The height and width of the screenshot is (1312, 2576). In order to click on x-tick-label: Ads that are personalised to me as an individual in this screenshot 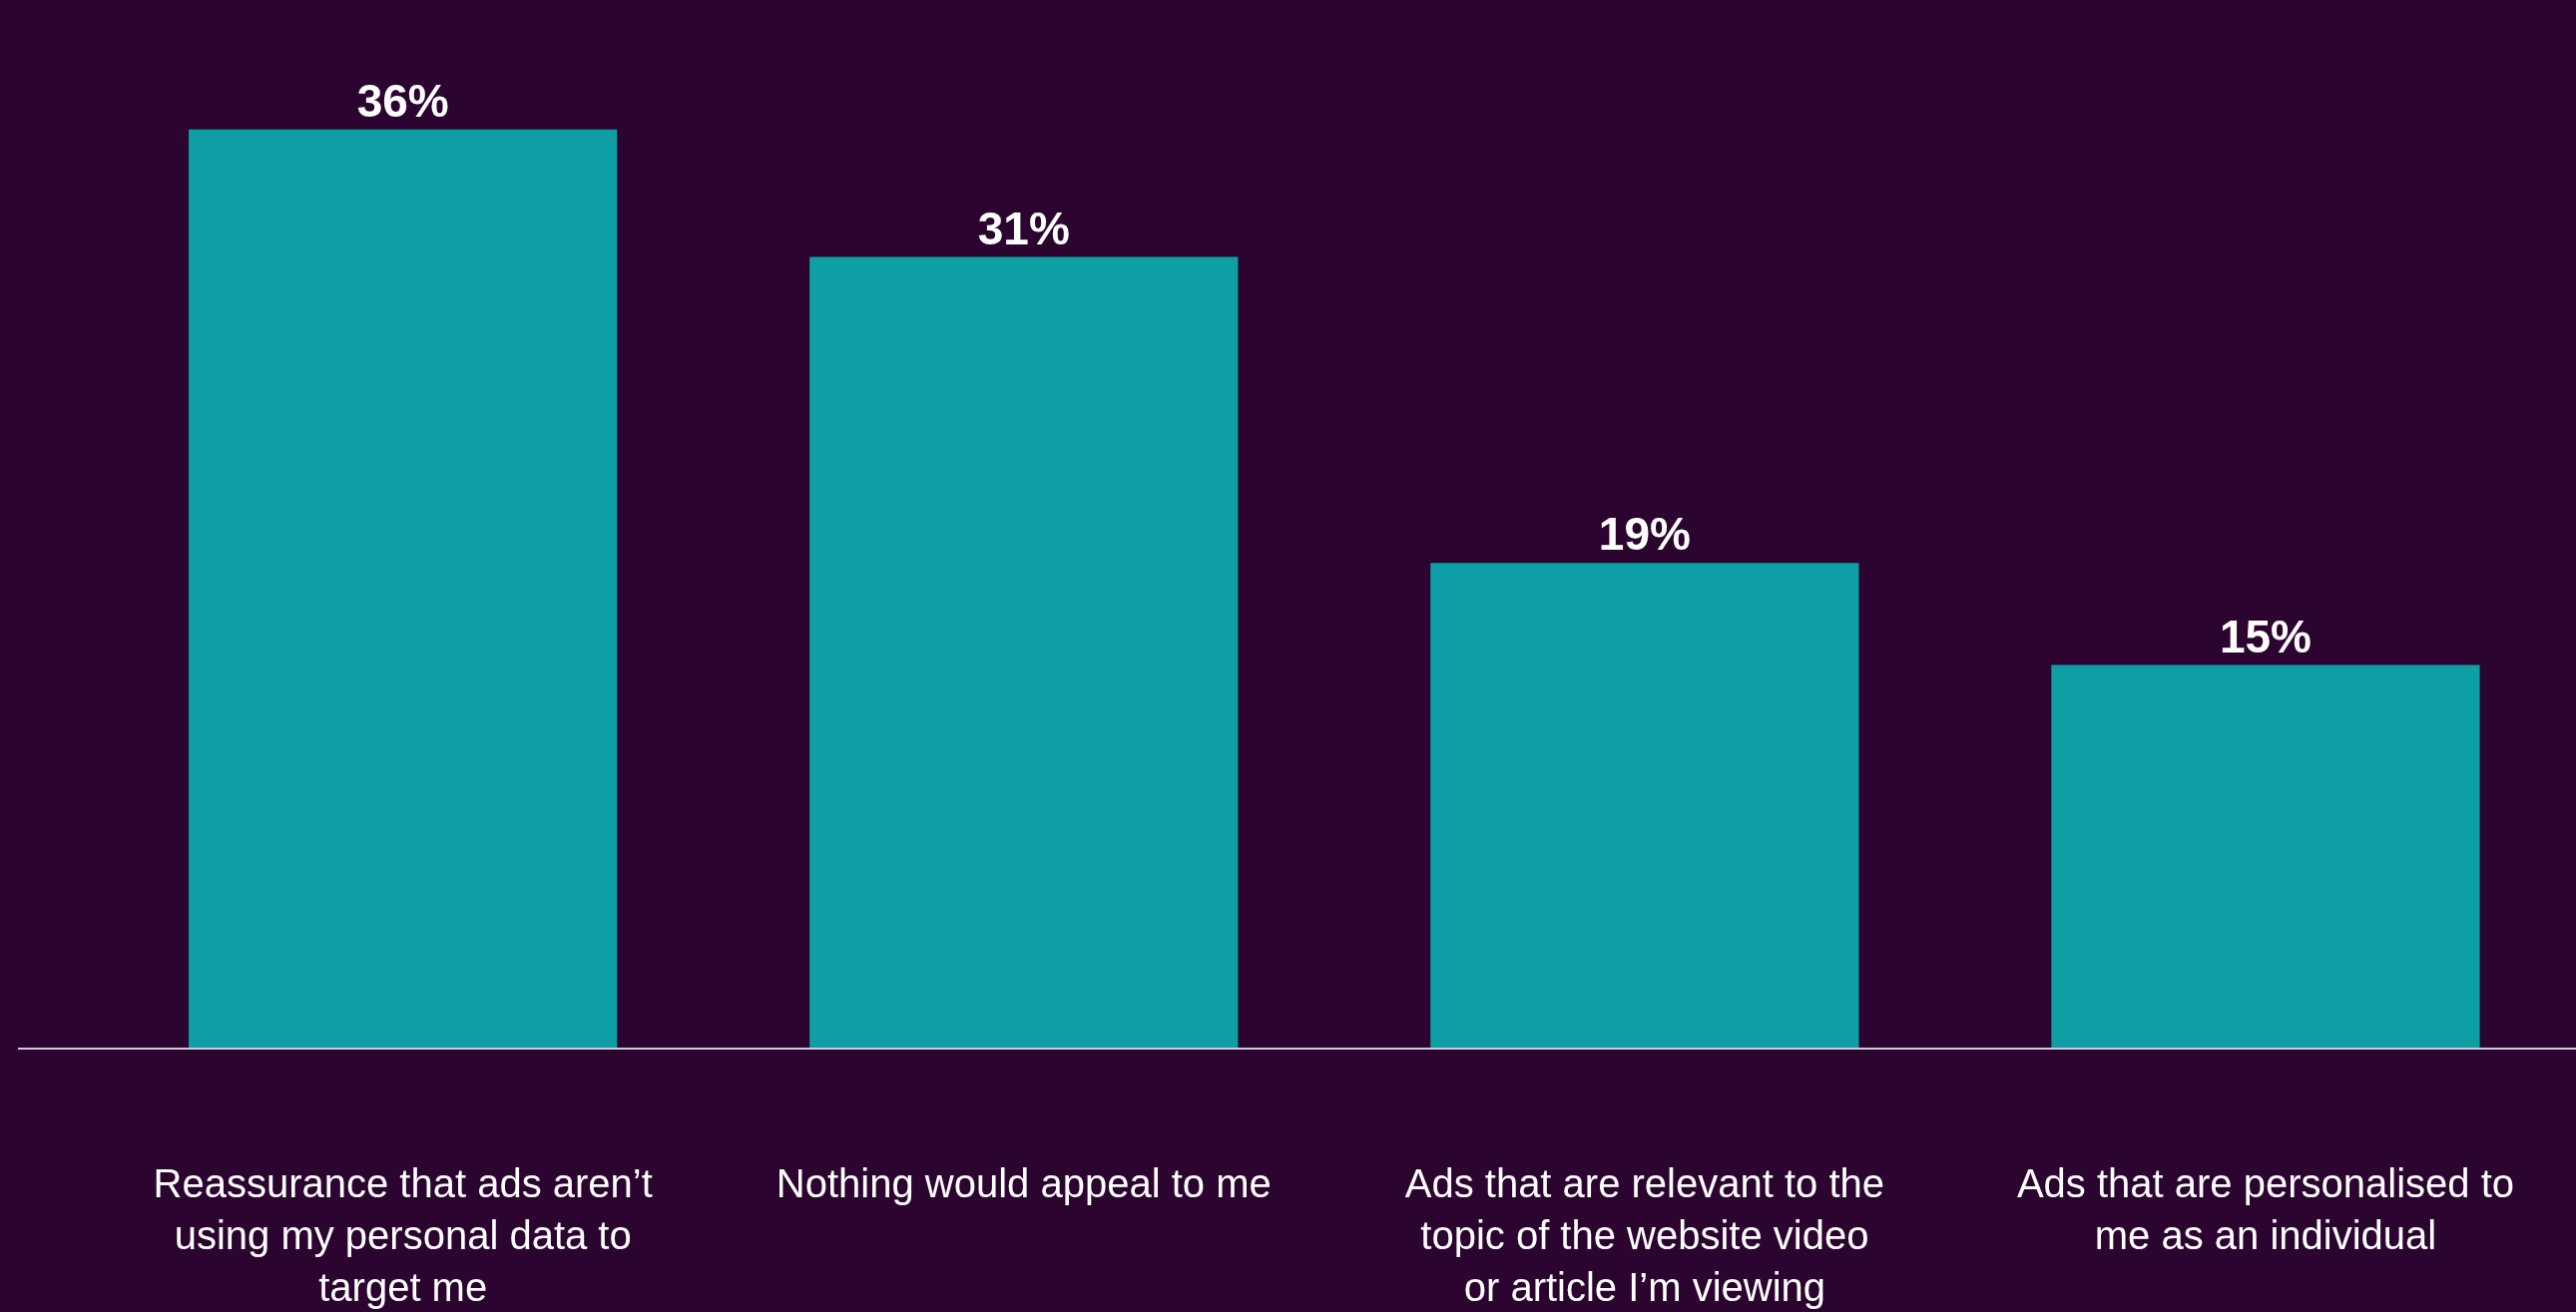, I will do `click(2265, 1209)`.